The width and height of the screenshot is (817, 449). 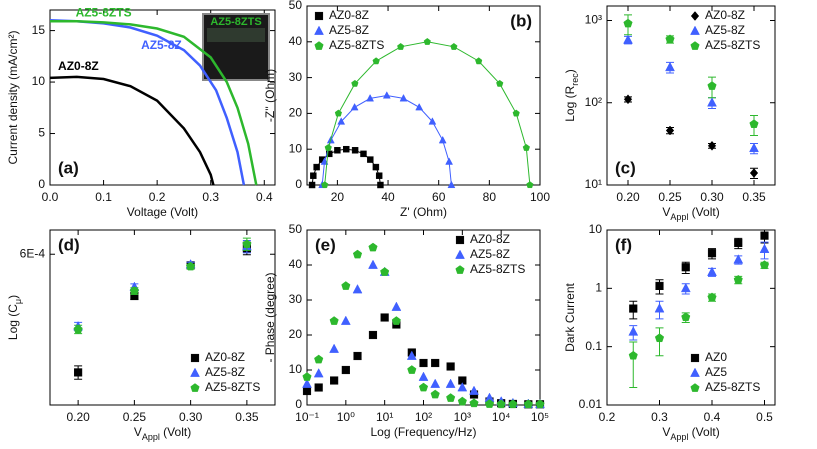 What do you see at coordinates (607, 417) in the screenshot?
I see `x-tick-label: 0.2` at bounding box center [607, 417].